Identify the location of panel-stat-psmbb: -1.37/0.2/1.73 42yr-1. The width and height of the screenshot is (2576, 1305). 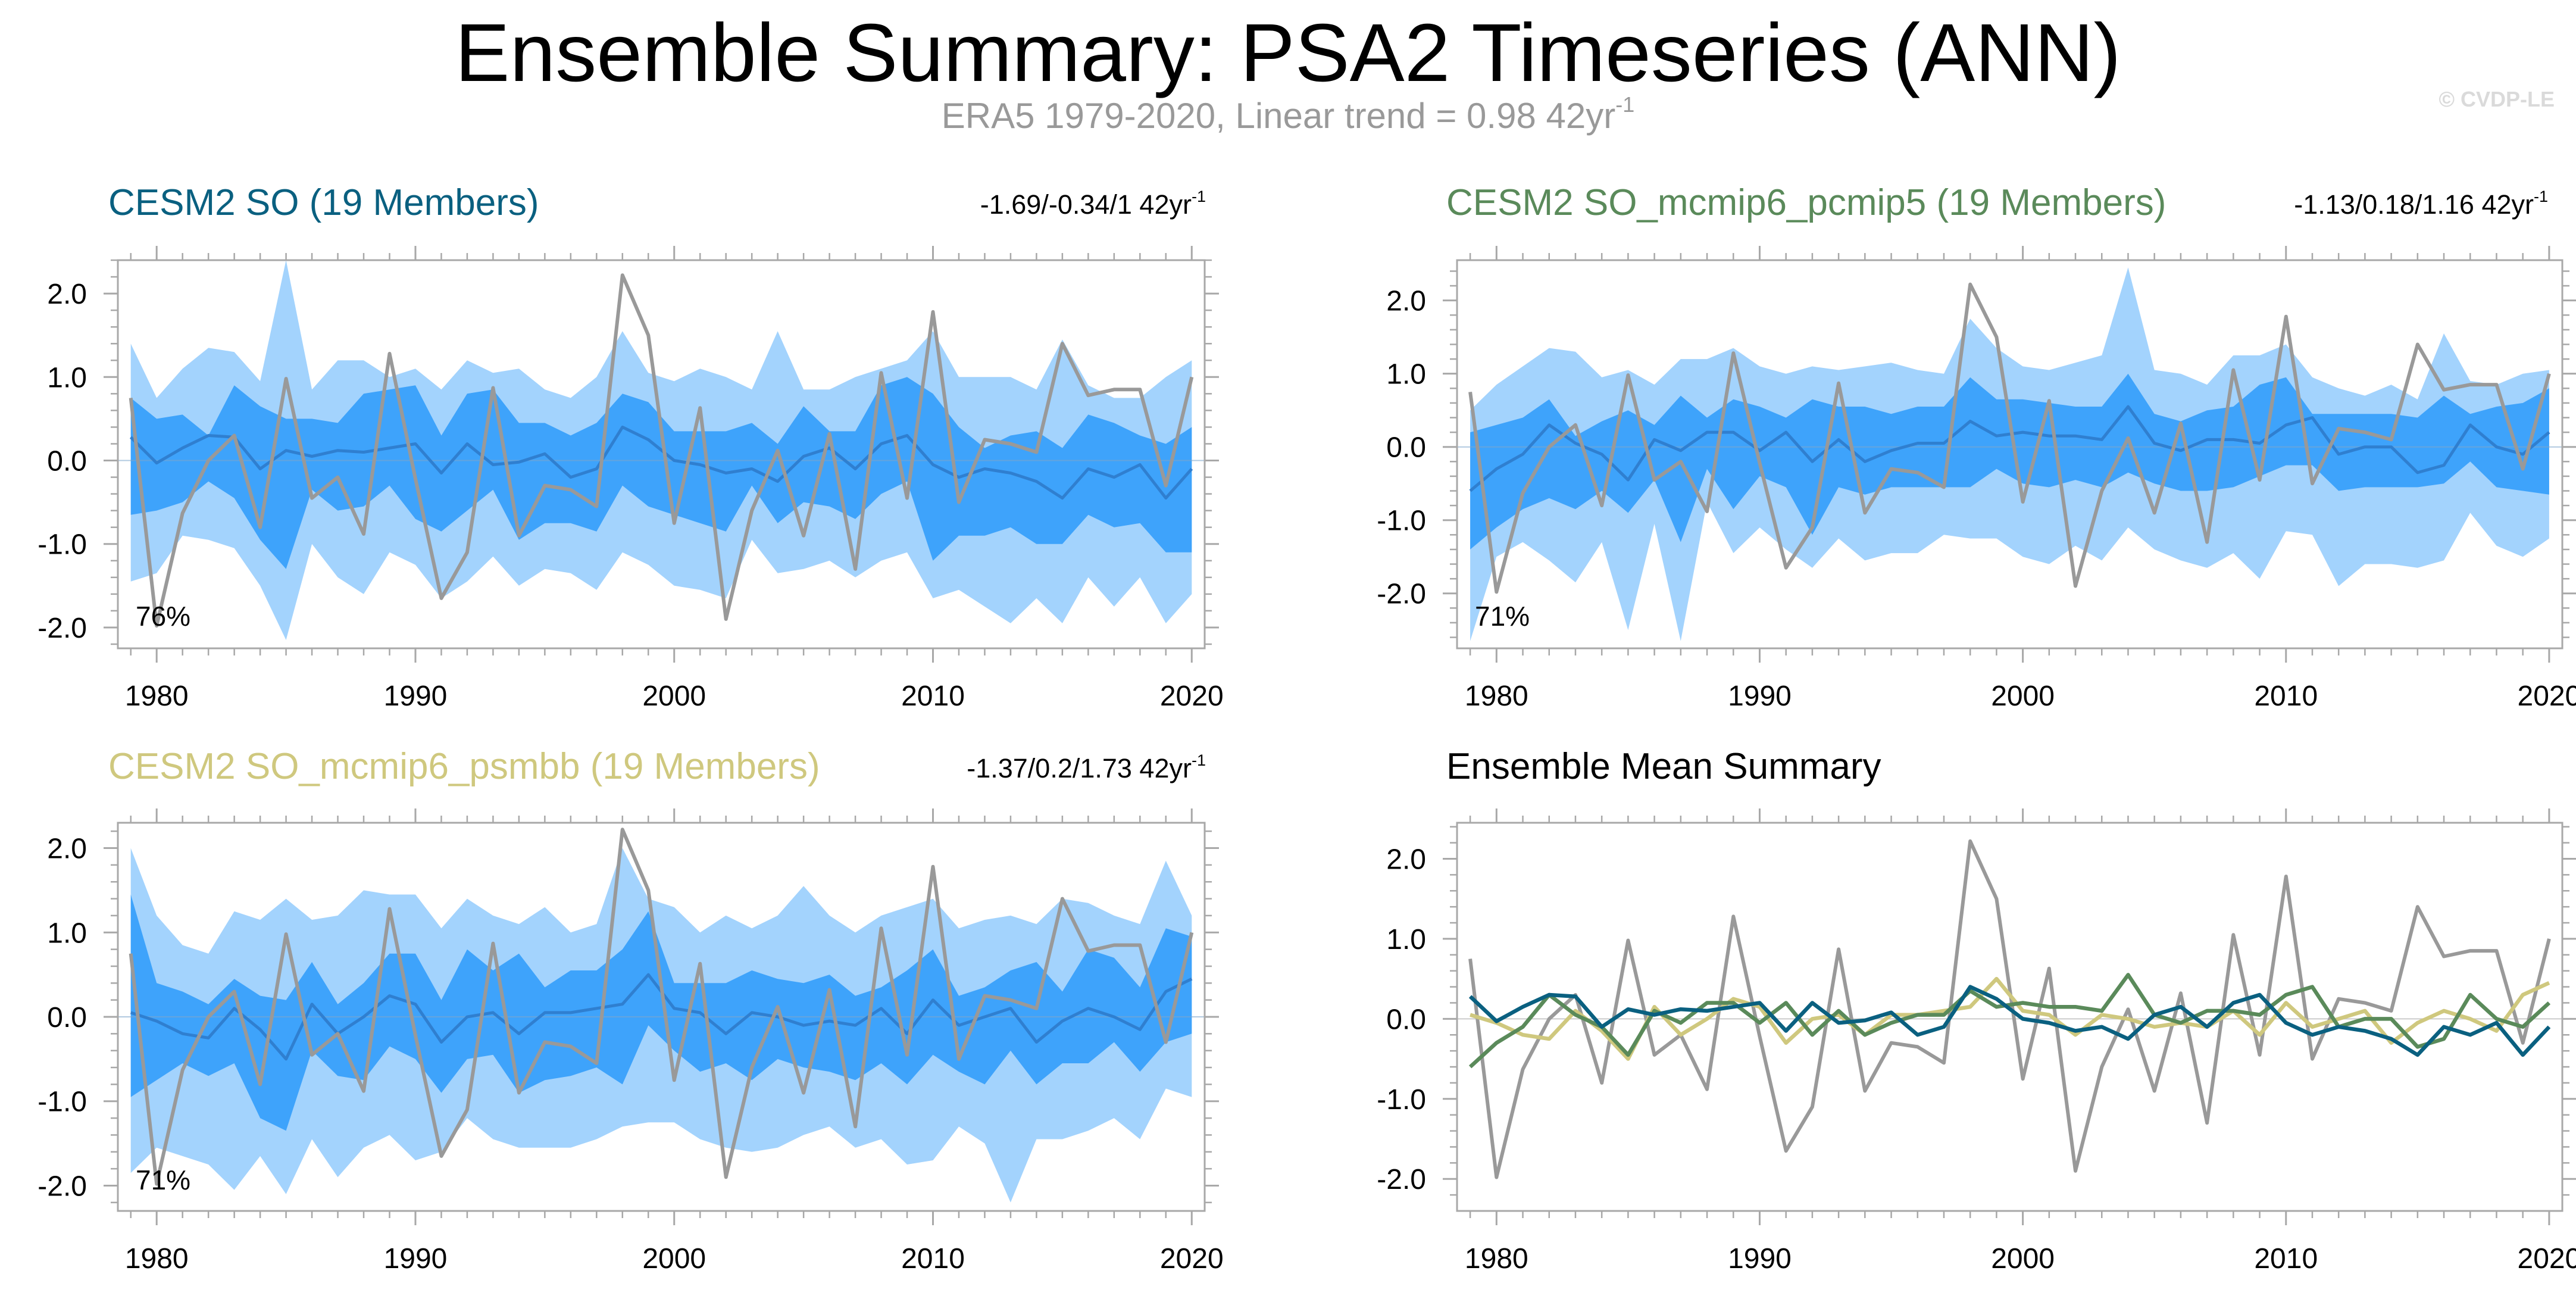
(1086, 768).